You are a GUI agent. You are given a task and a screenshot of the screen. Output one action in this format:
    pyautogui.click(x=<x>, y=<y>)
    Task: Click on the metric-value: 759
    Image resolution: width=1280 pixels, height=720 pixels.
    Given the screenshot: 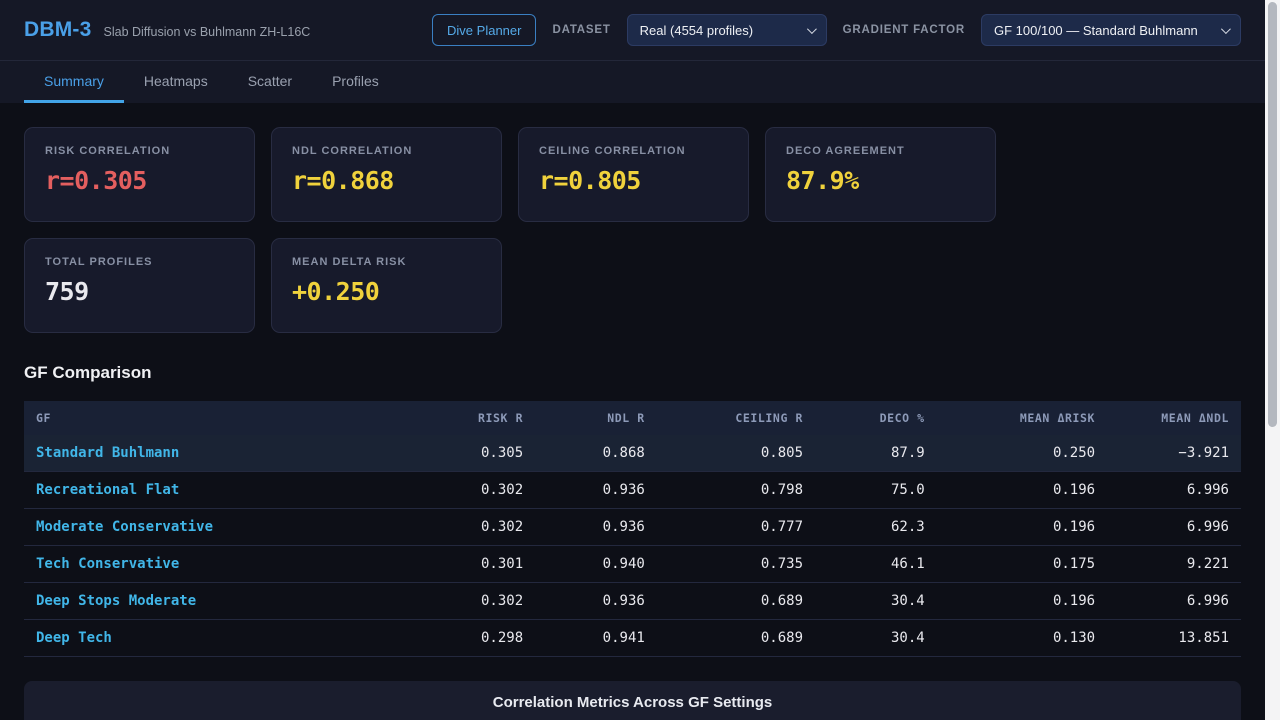 What is the action you would take?
    pyautogui.click(x=67, y=291)
    